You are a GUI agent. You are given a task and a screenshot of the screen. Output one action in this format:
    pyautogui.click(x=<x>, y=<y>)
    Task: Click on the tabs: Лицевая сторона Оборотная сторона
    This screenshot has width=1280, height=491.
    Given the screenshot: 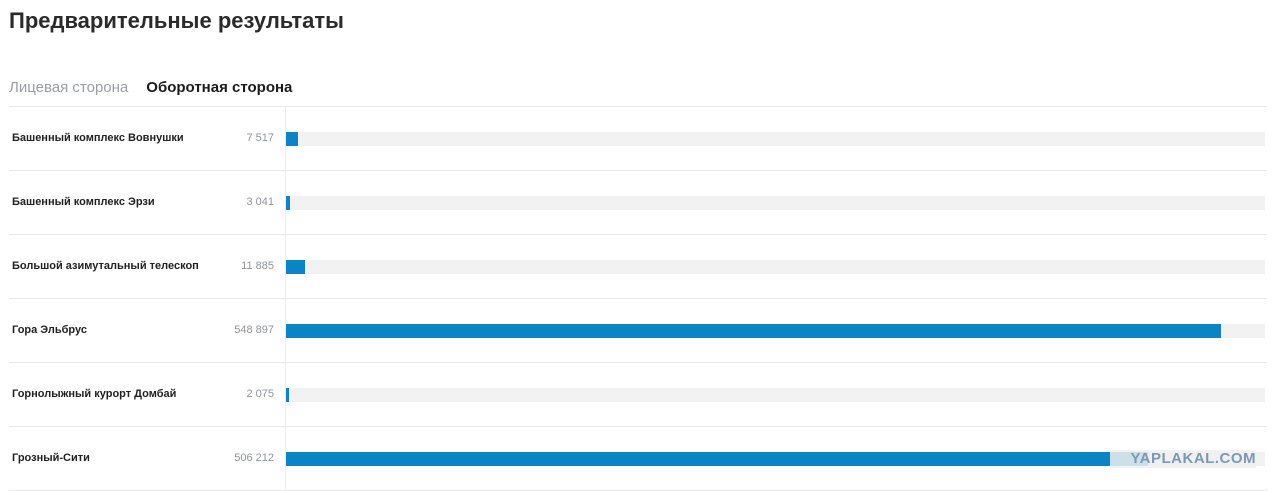 What is the action you would take?
    pyautogui.click(x=150, y=87)
    